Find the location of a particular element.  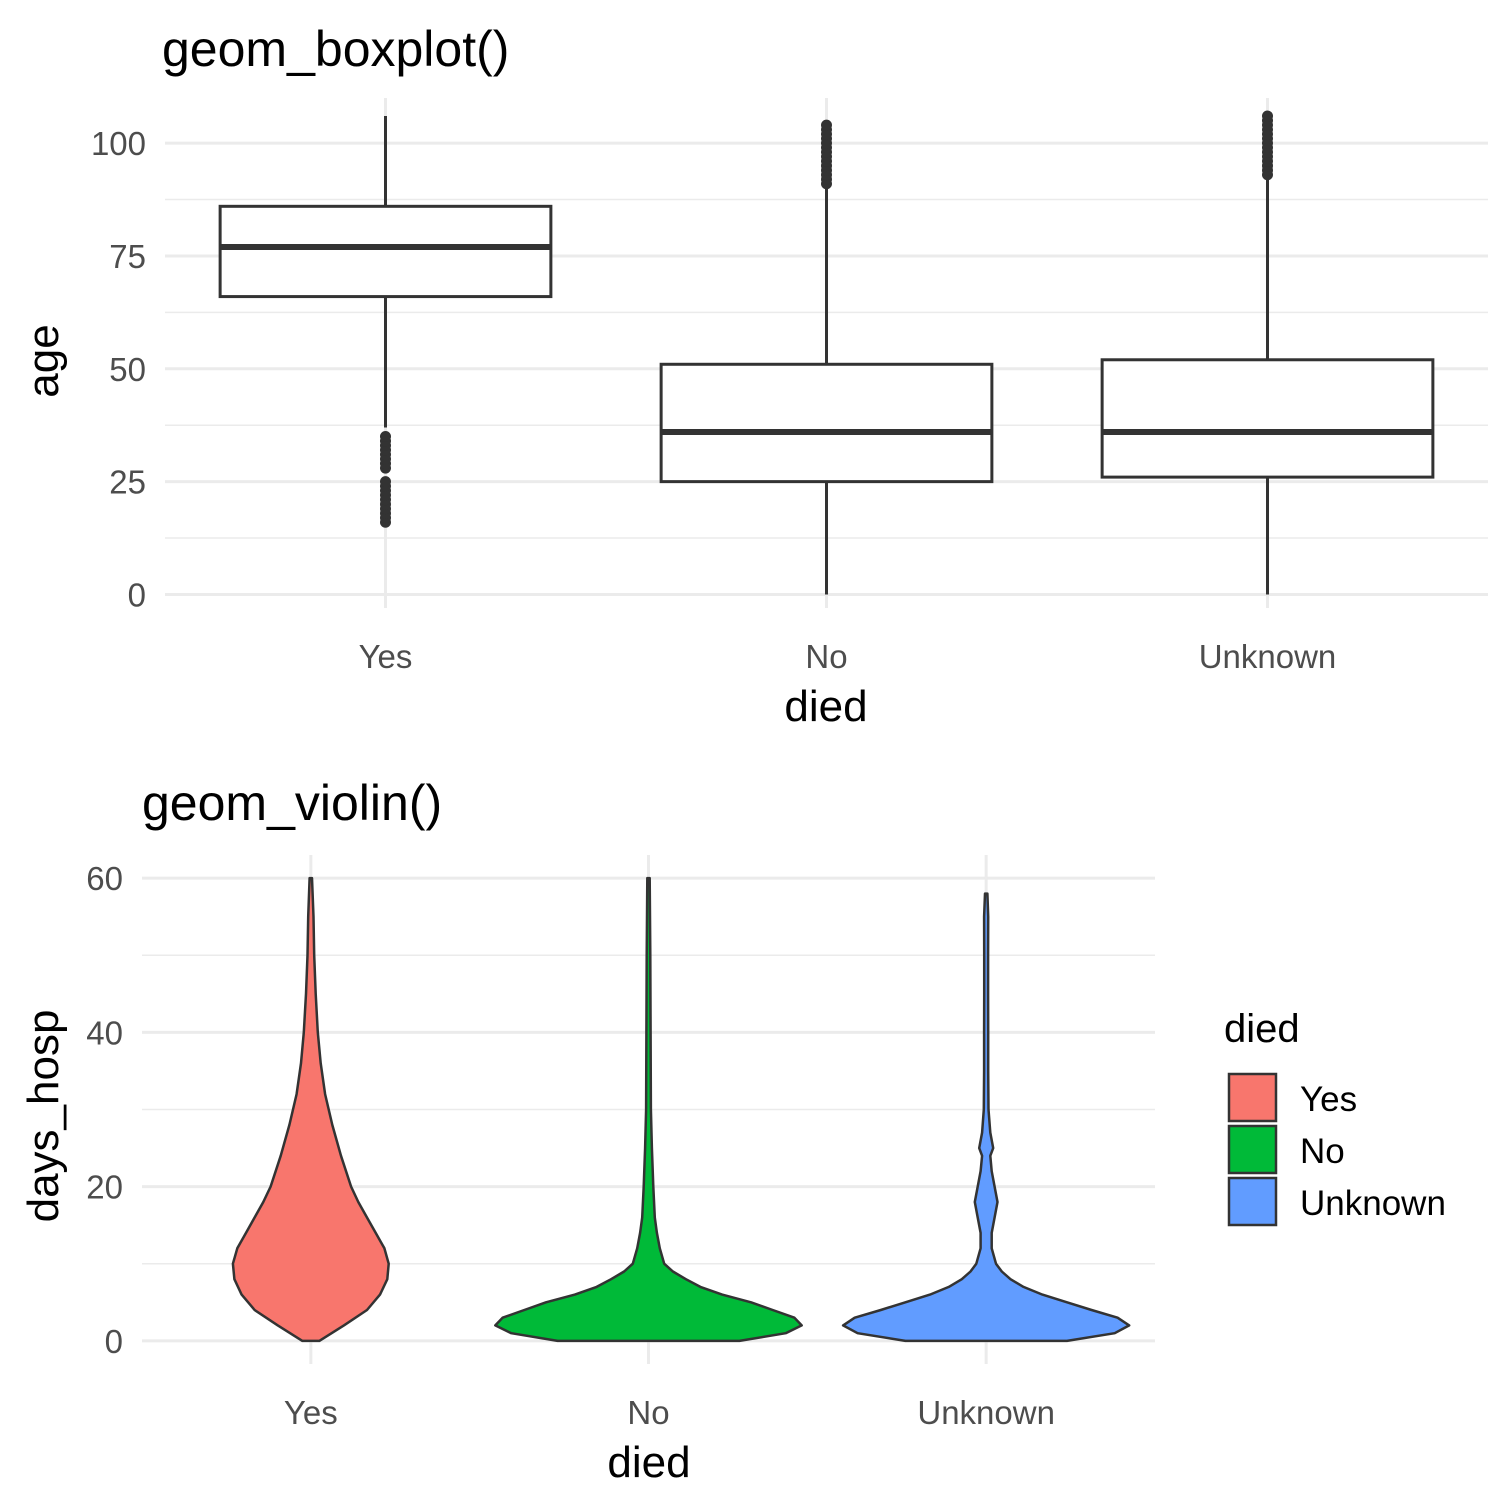

box-no is located at coordinates (826, 357).